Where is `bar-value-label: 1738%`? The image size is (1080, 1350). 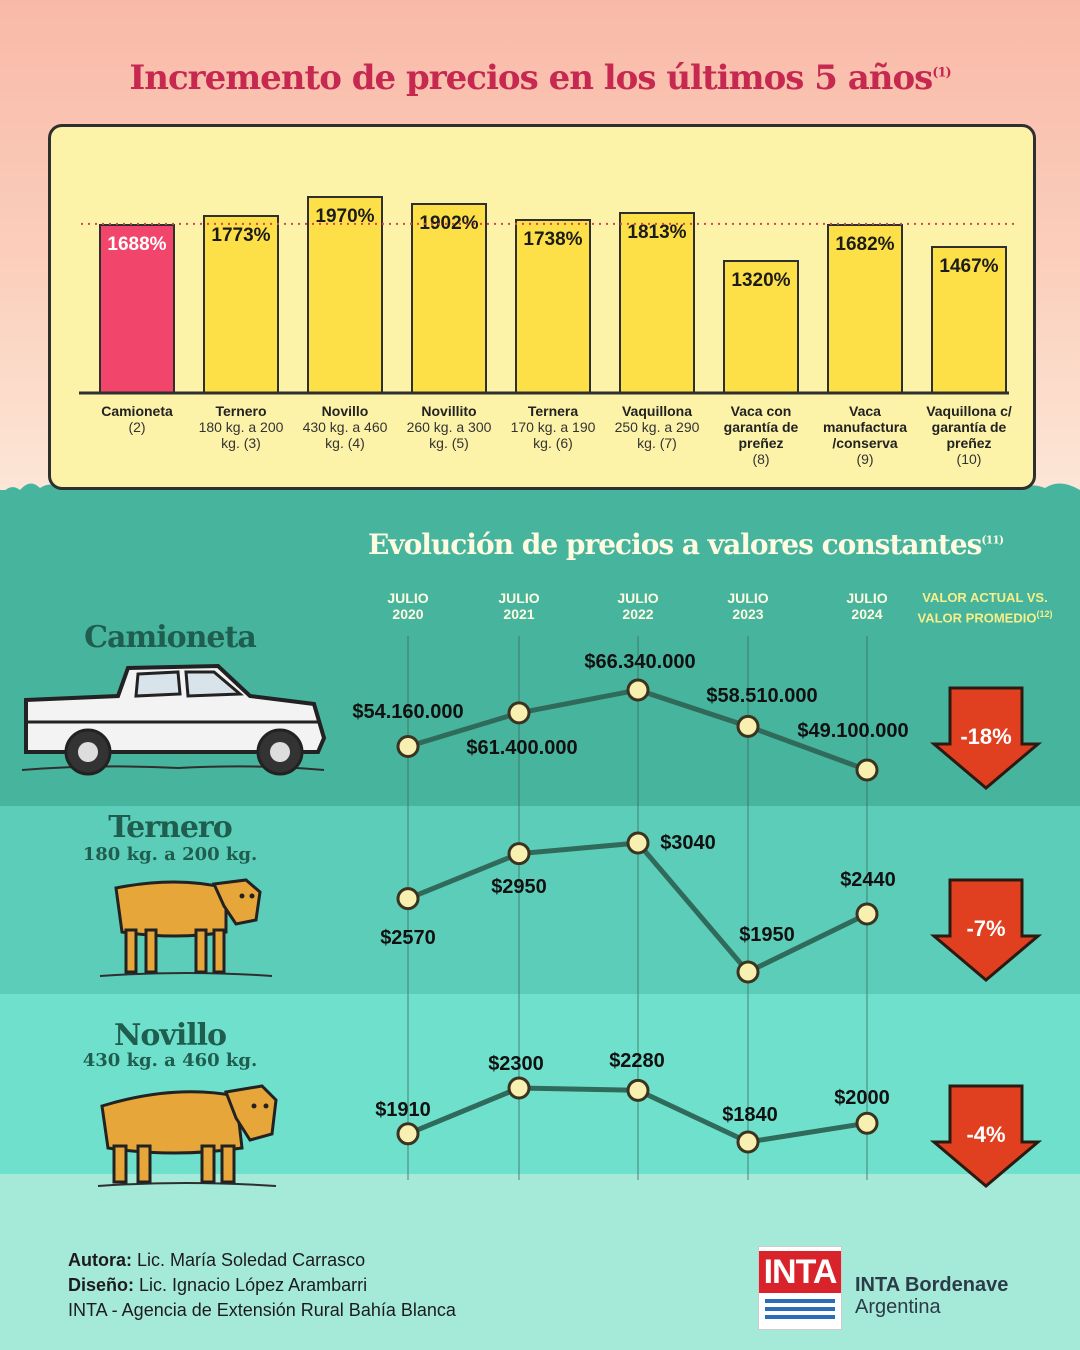 bar-value-label: 1738% is located at coordinates (553, 239).